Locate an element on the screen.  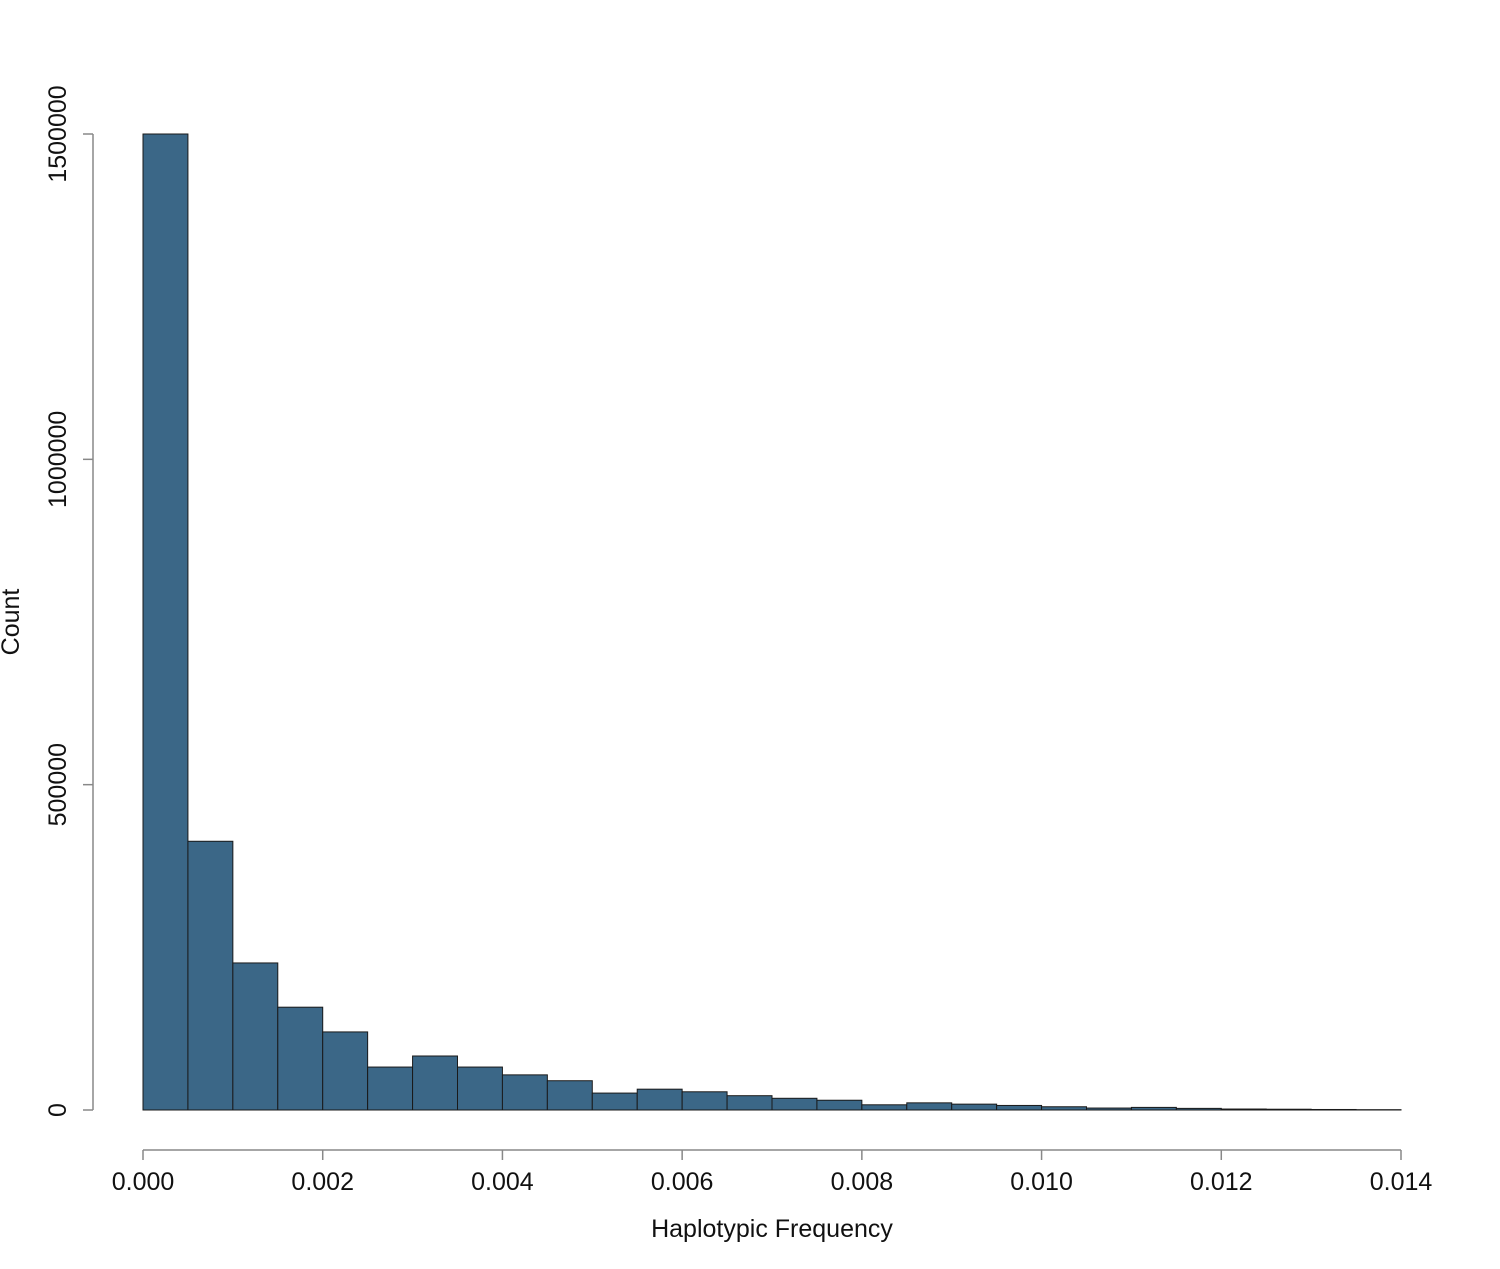
x-tick-label: 0.012 is located at coordinates (1221, 1182).